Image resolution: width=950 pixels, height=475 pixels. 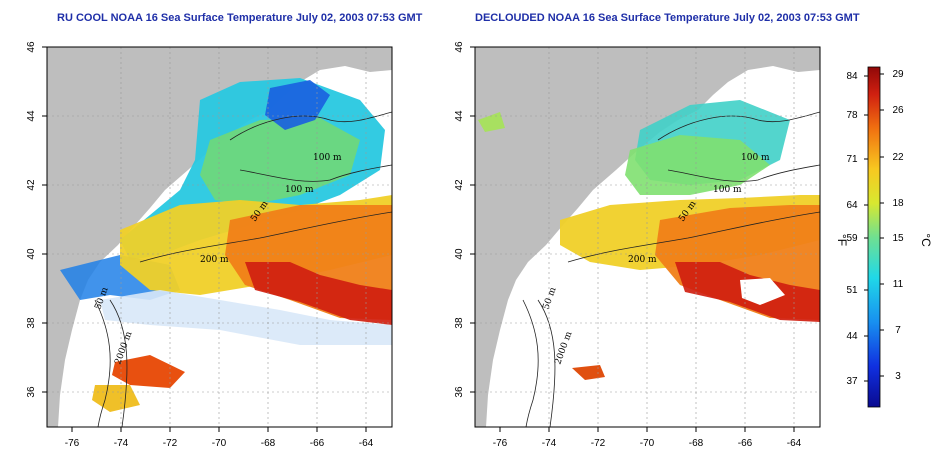 What do you see at coordinates (852, 381) in the screenshot?
I see `fahrenheit-tick: 37` at bounding box center [852, 381].